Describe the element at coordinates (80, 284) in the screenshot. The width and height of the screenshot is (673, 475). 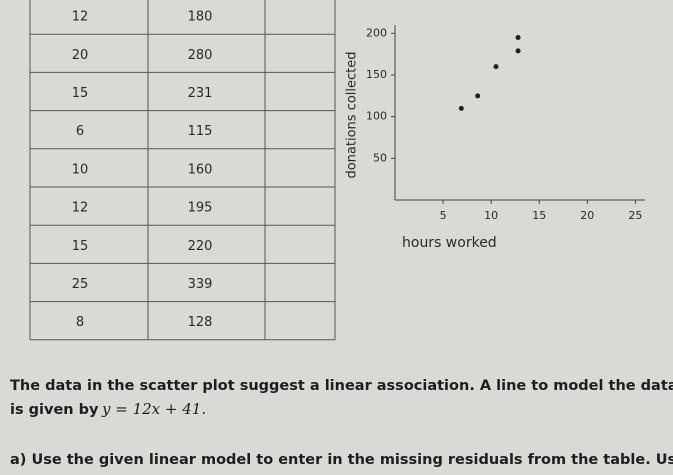
I see `cell: 25` at that location.